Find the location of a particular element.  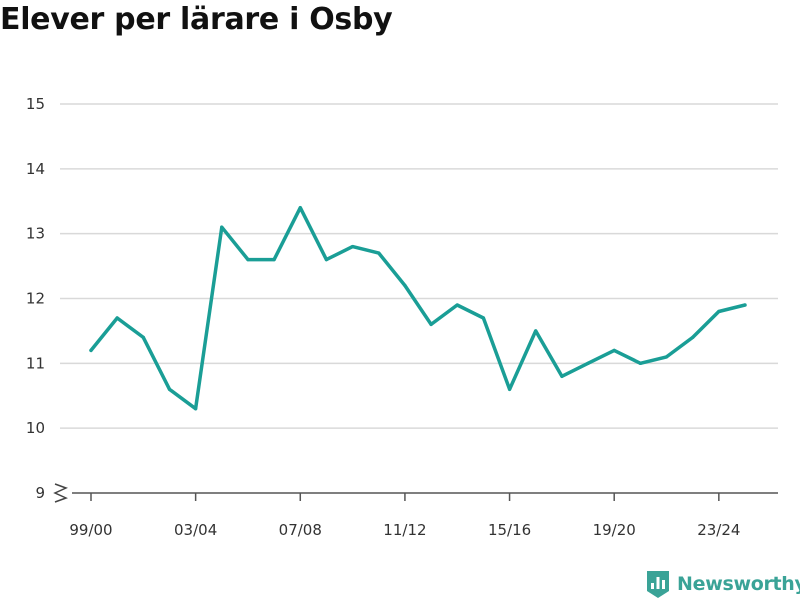

x-tick-label: 19/20 is located at coordinates (614, 530).